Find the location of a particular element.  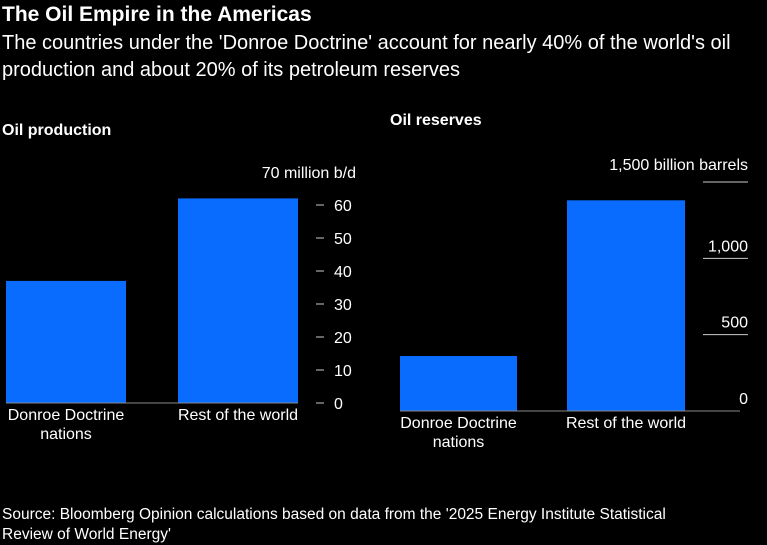

y-tick-label: 500 is located at coordinates (734, 323).